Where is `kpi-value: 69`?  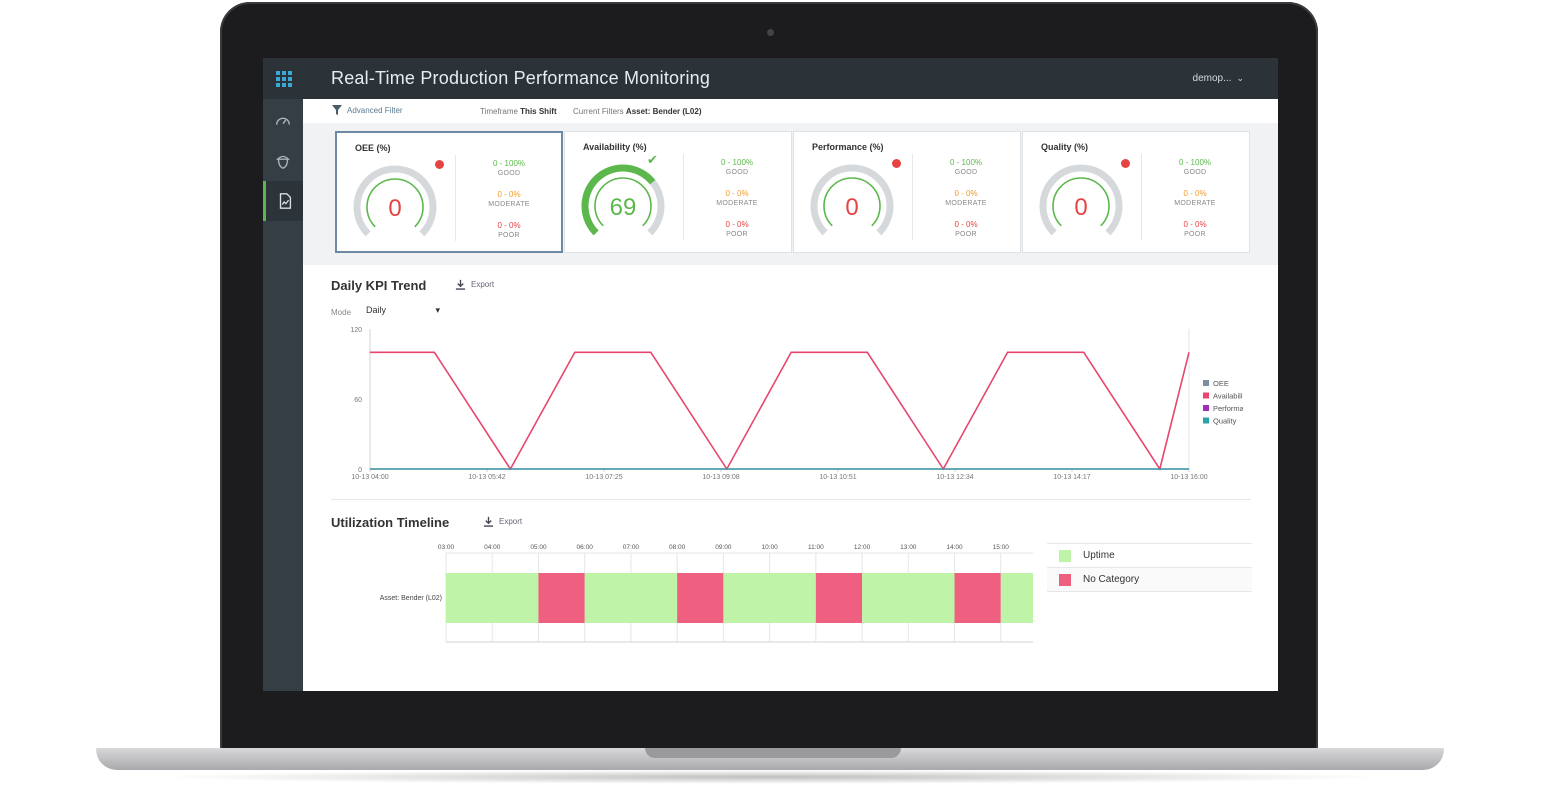
kpi-value: 69 is located at coordinates (623, 207).